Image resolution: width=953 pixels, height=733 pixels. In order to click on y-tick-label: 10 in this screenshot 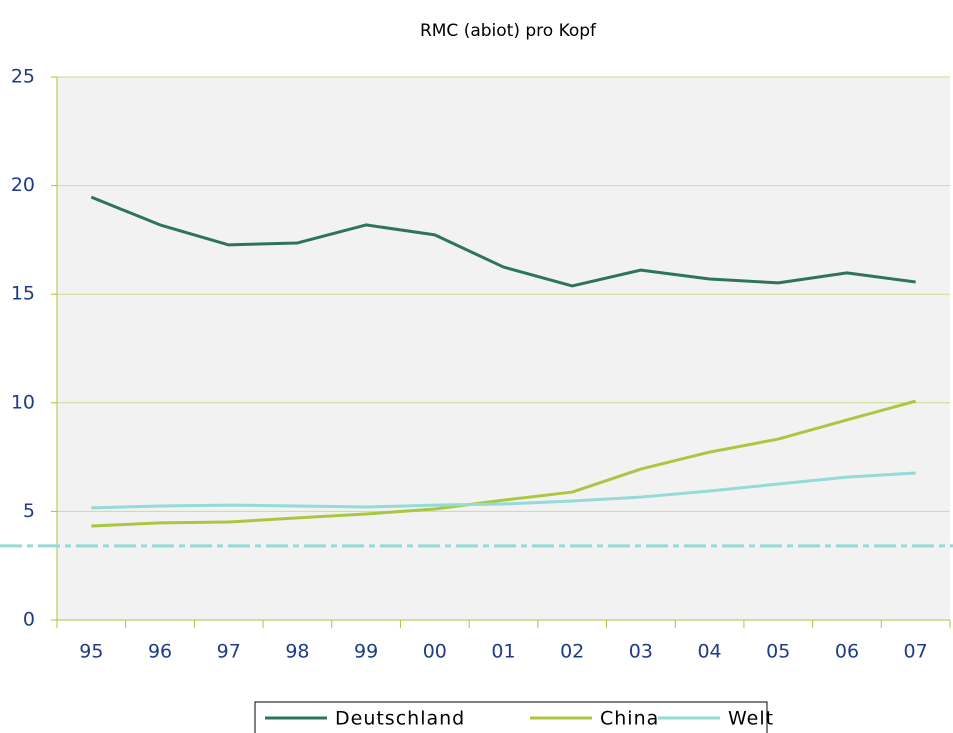, I will do `click(23, 402)`.